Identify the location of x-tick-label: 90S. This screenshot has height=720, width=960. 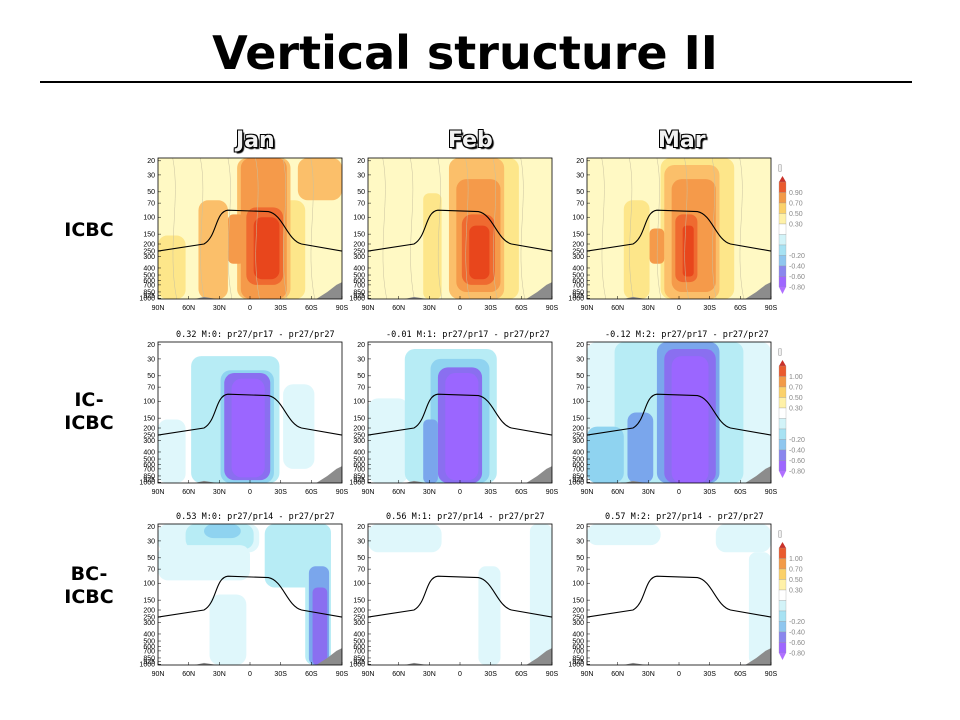
(342, 492).